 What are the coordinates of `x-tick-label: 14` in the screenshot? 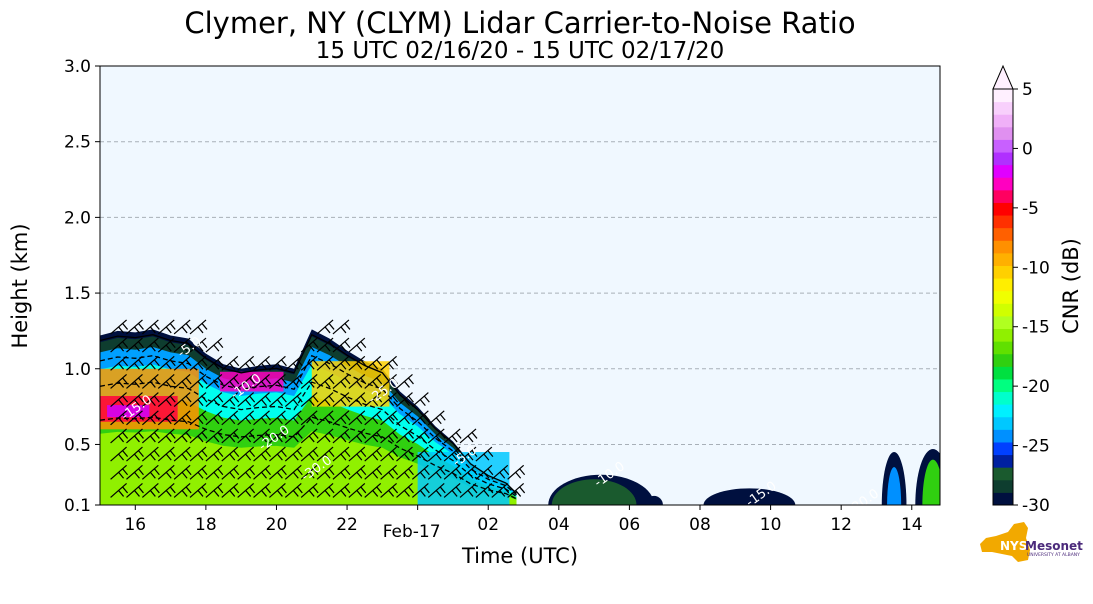 It's located at (912, 525).